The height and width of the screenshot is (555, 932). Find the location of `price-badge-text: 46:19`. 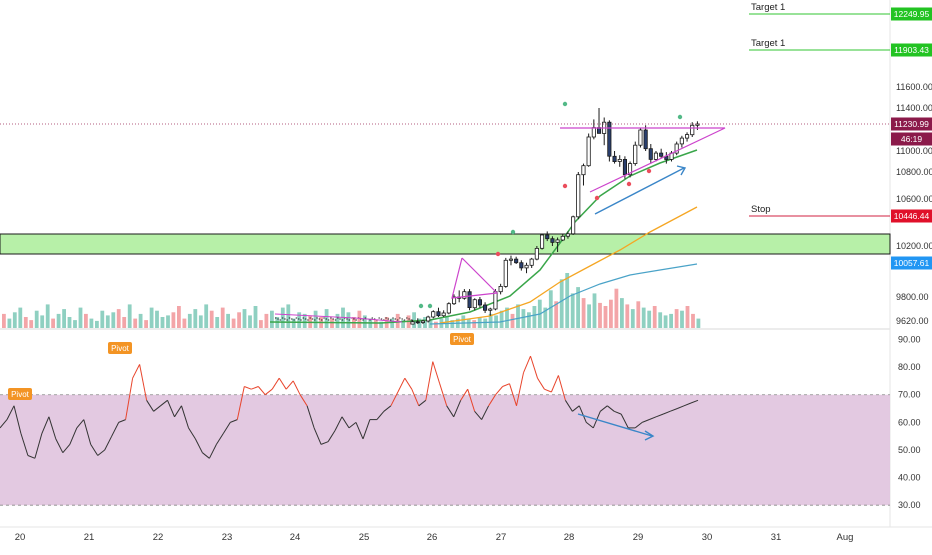

price-badge-text: 46:19 is located at coordinates (912, 139).